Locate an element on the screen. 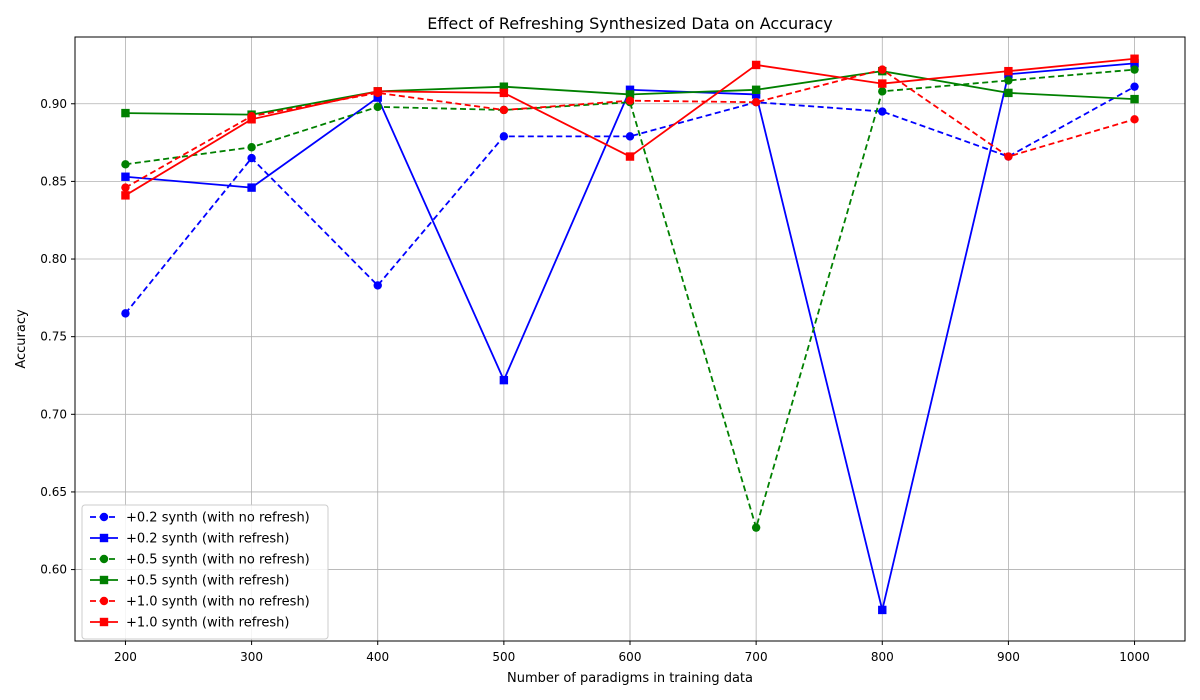  x-tick-label: 300 is located at coordinates (251, 657).